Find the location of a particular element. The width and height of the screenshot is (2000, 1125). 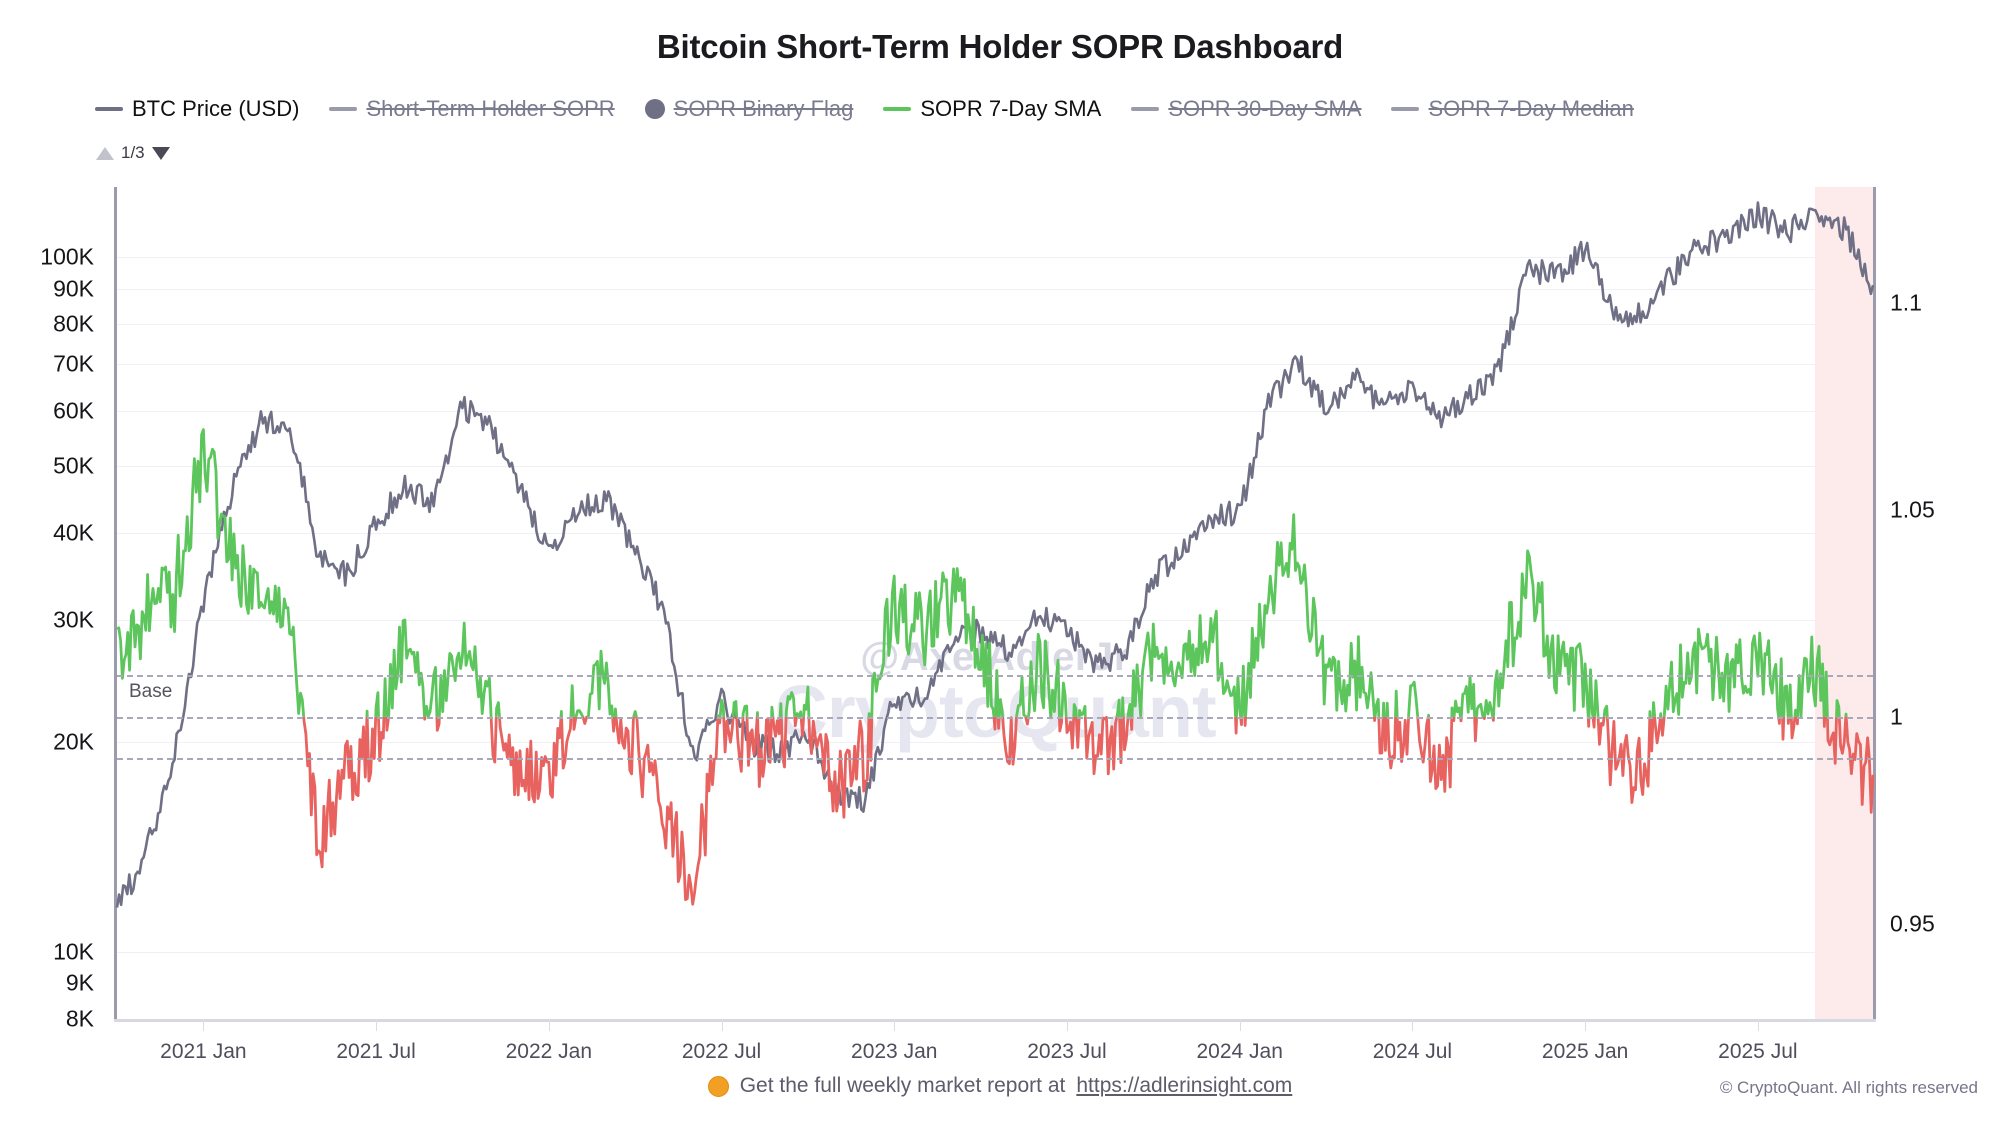

y-left-tick-label: 90K is located at coordinates (73, 288).